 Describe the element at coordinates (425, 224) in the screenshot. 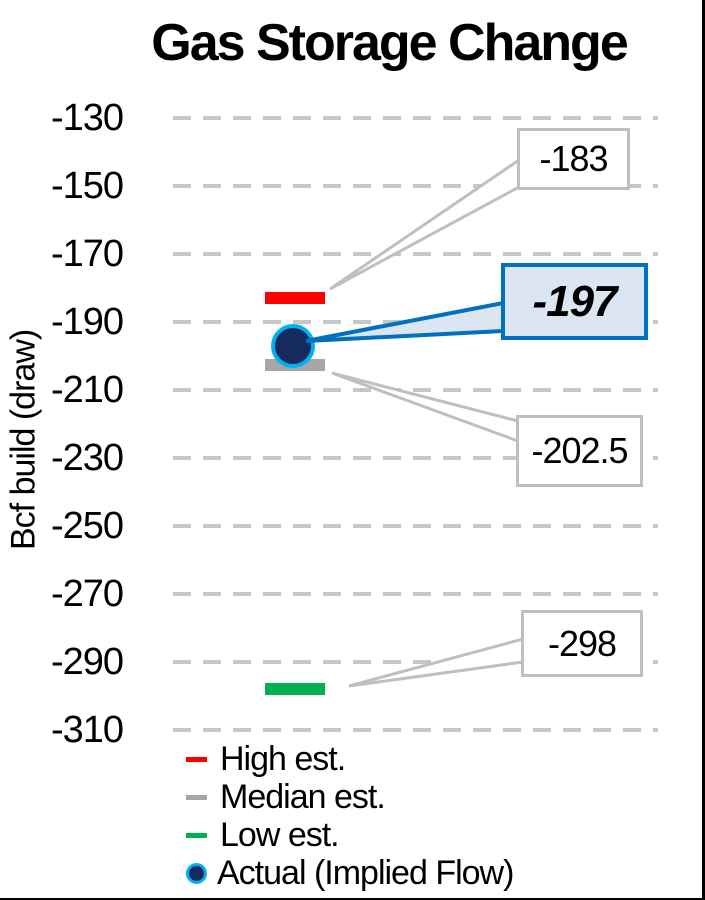

I see `leader-wedge-high` at that location.